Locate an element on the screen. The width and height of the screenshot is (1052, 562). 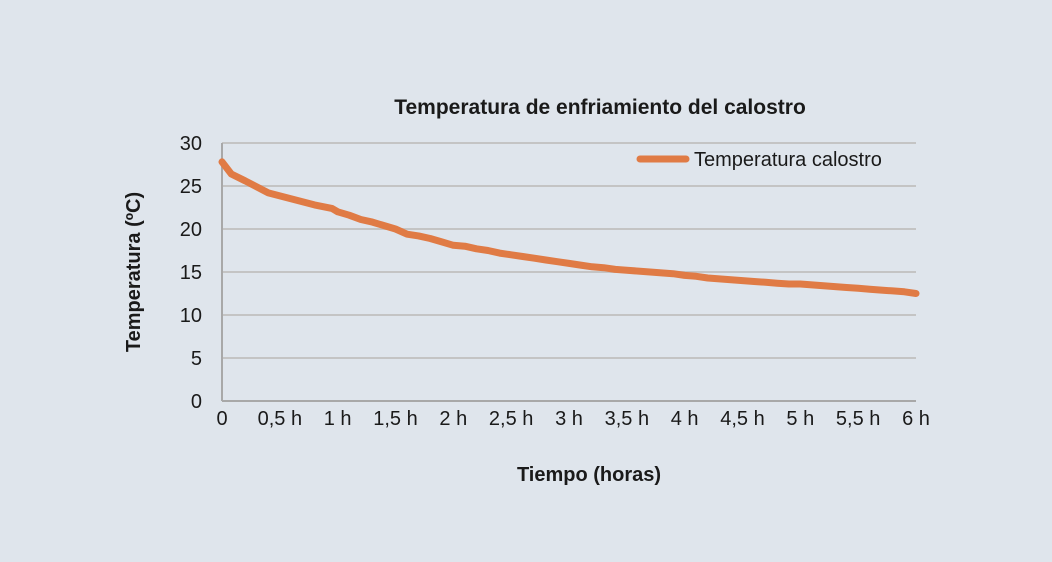
x-tick-label: 3,5 h is located at coordinates (627, 419).